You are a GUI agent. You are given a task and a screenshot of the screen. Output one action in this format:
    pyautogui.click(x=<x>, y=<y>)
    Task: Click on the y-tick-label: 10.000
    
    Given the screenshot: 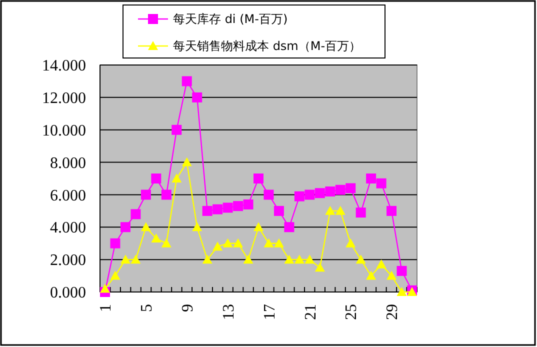 What is the action you would take?
    pyautogui.click(x=64, y=131)
    